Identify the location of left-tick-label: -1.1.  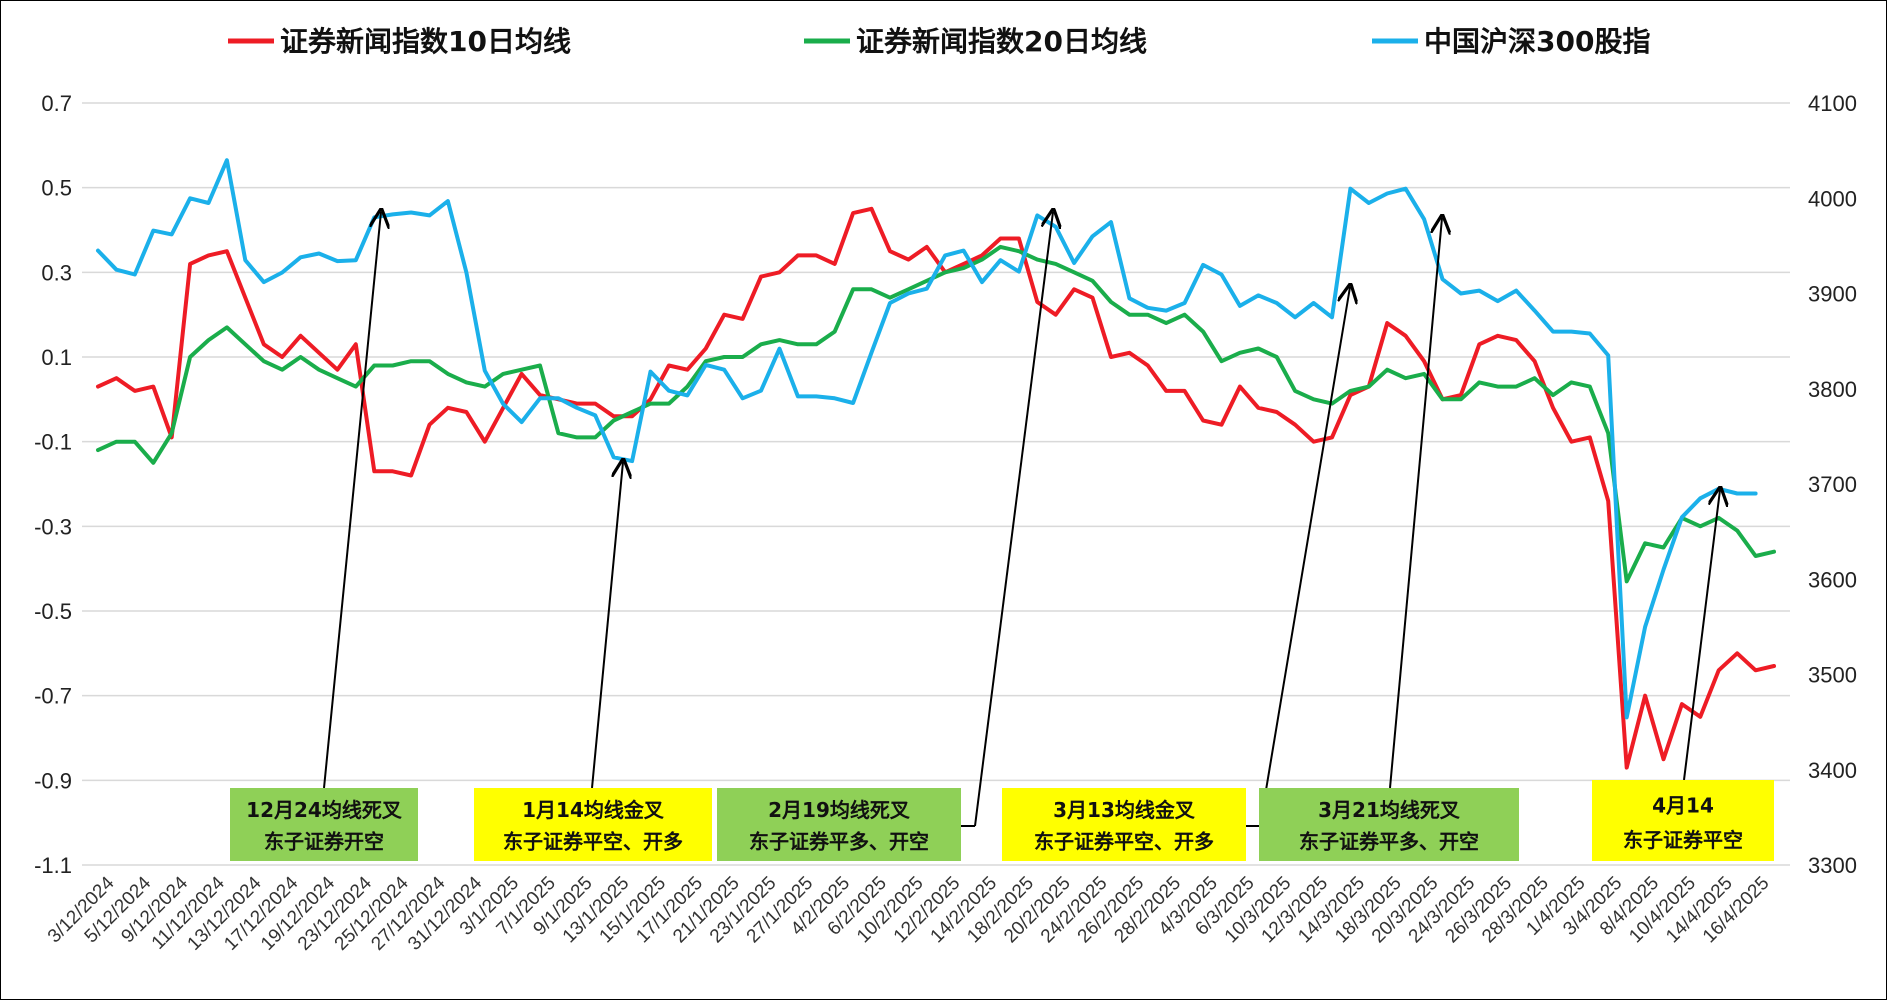
(53, 865).